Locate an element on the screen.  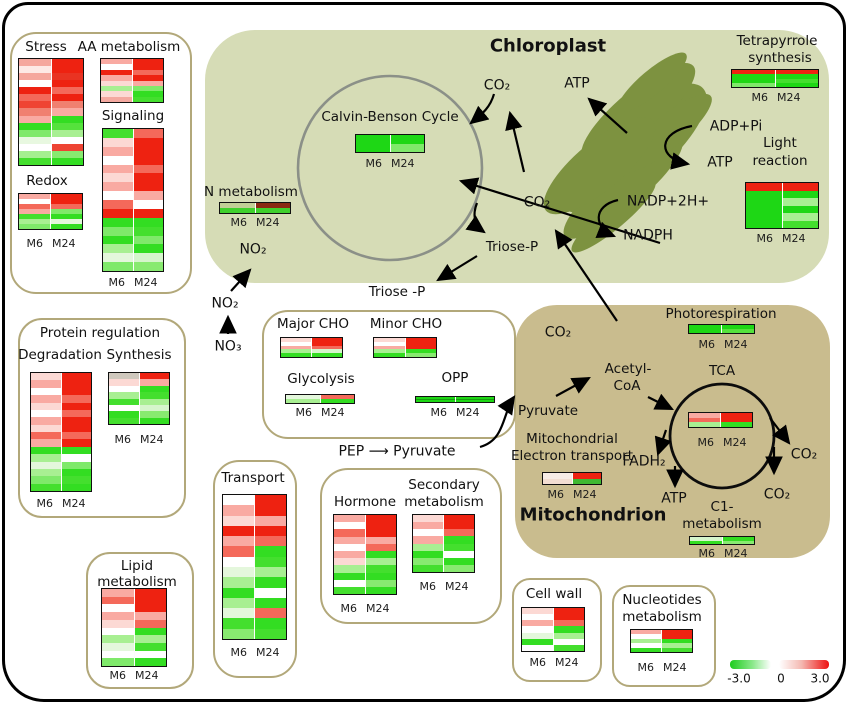
heatmap-nucleotides is located at coordinates (661, 641).